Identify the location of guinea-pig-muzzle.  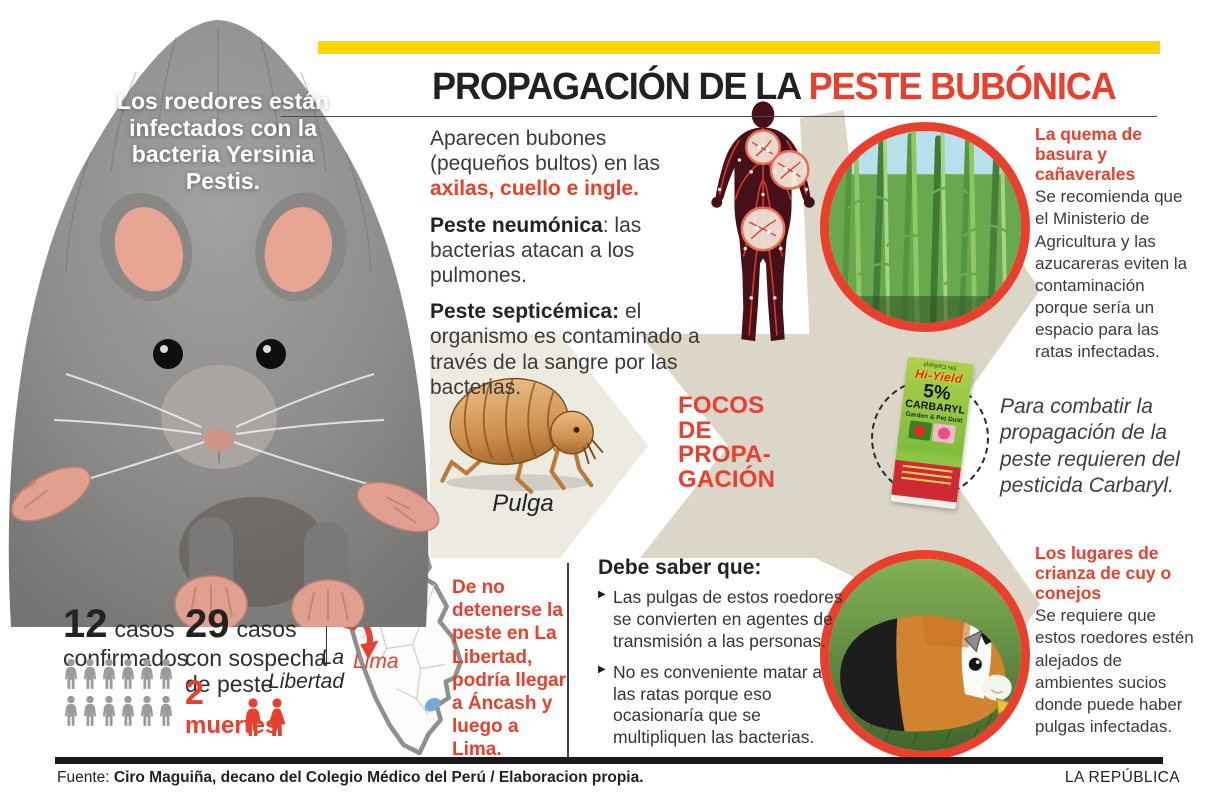
(996, 687).